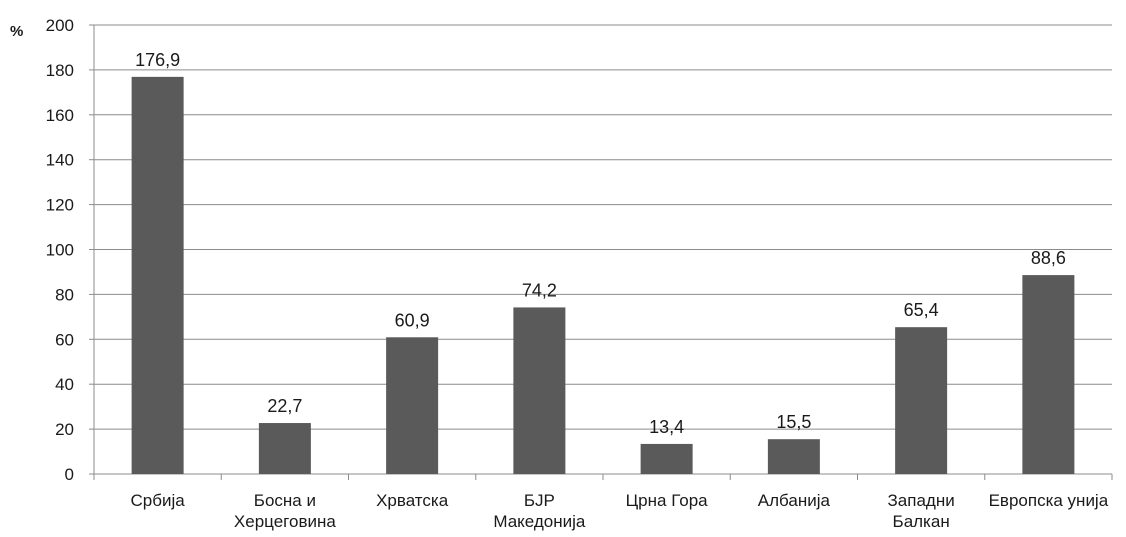 The height and width of the screenshot is (537, 1126). Describe the element at coordinates (284, 406) in the screenshot. I see `data-label: 22,7` at that location.